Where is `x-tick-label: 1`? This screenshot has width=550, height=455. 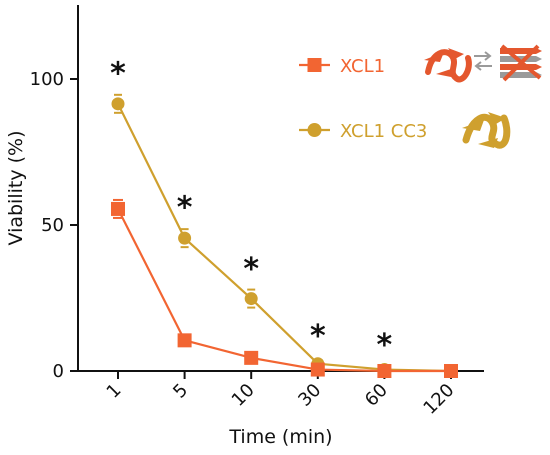 x-tick-label: 1 is located at coordinates (114, 391).